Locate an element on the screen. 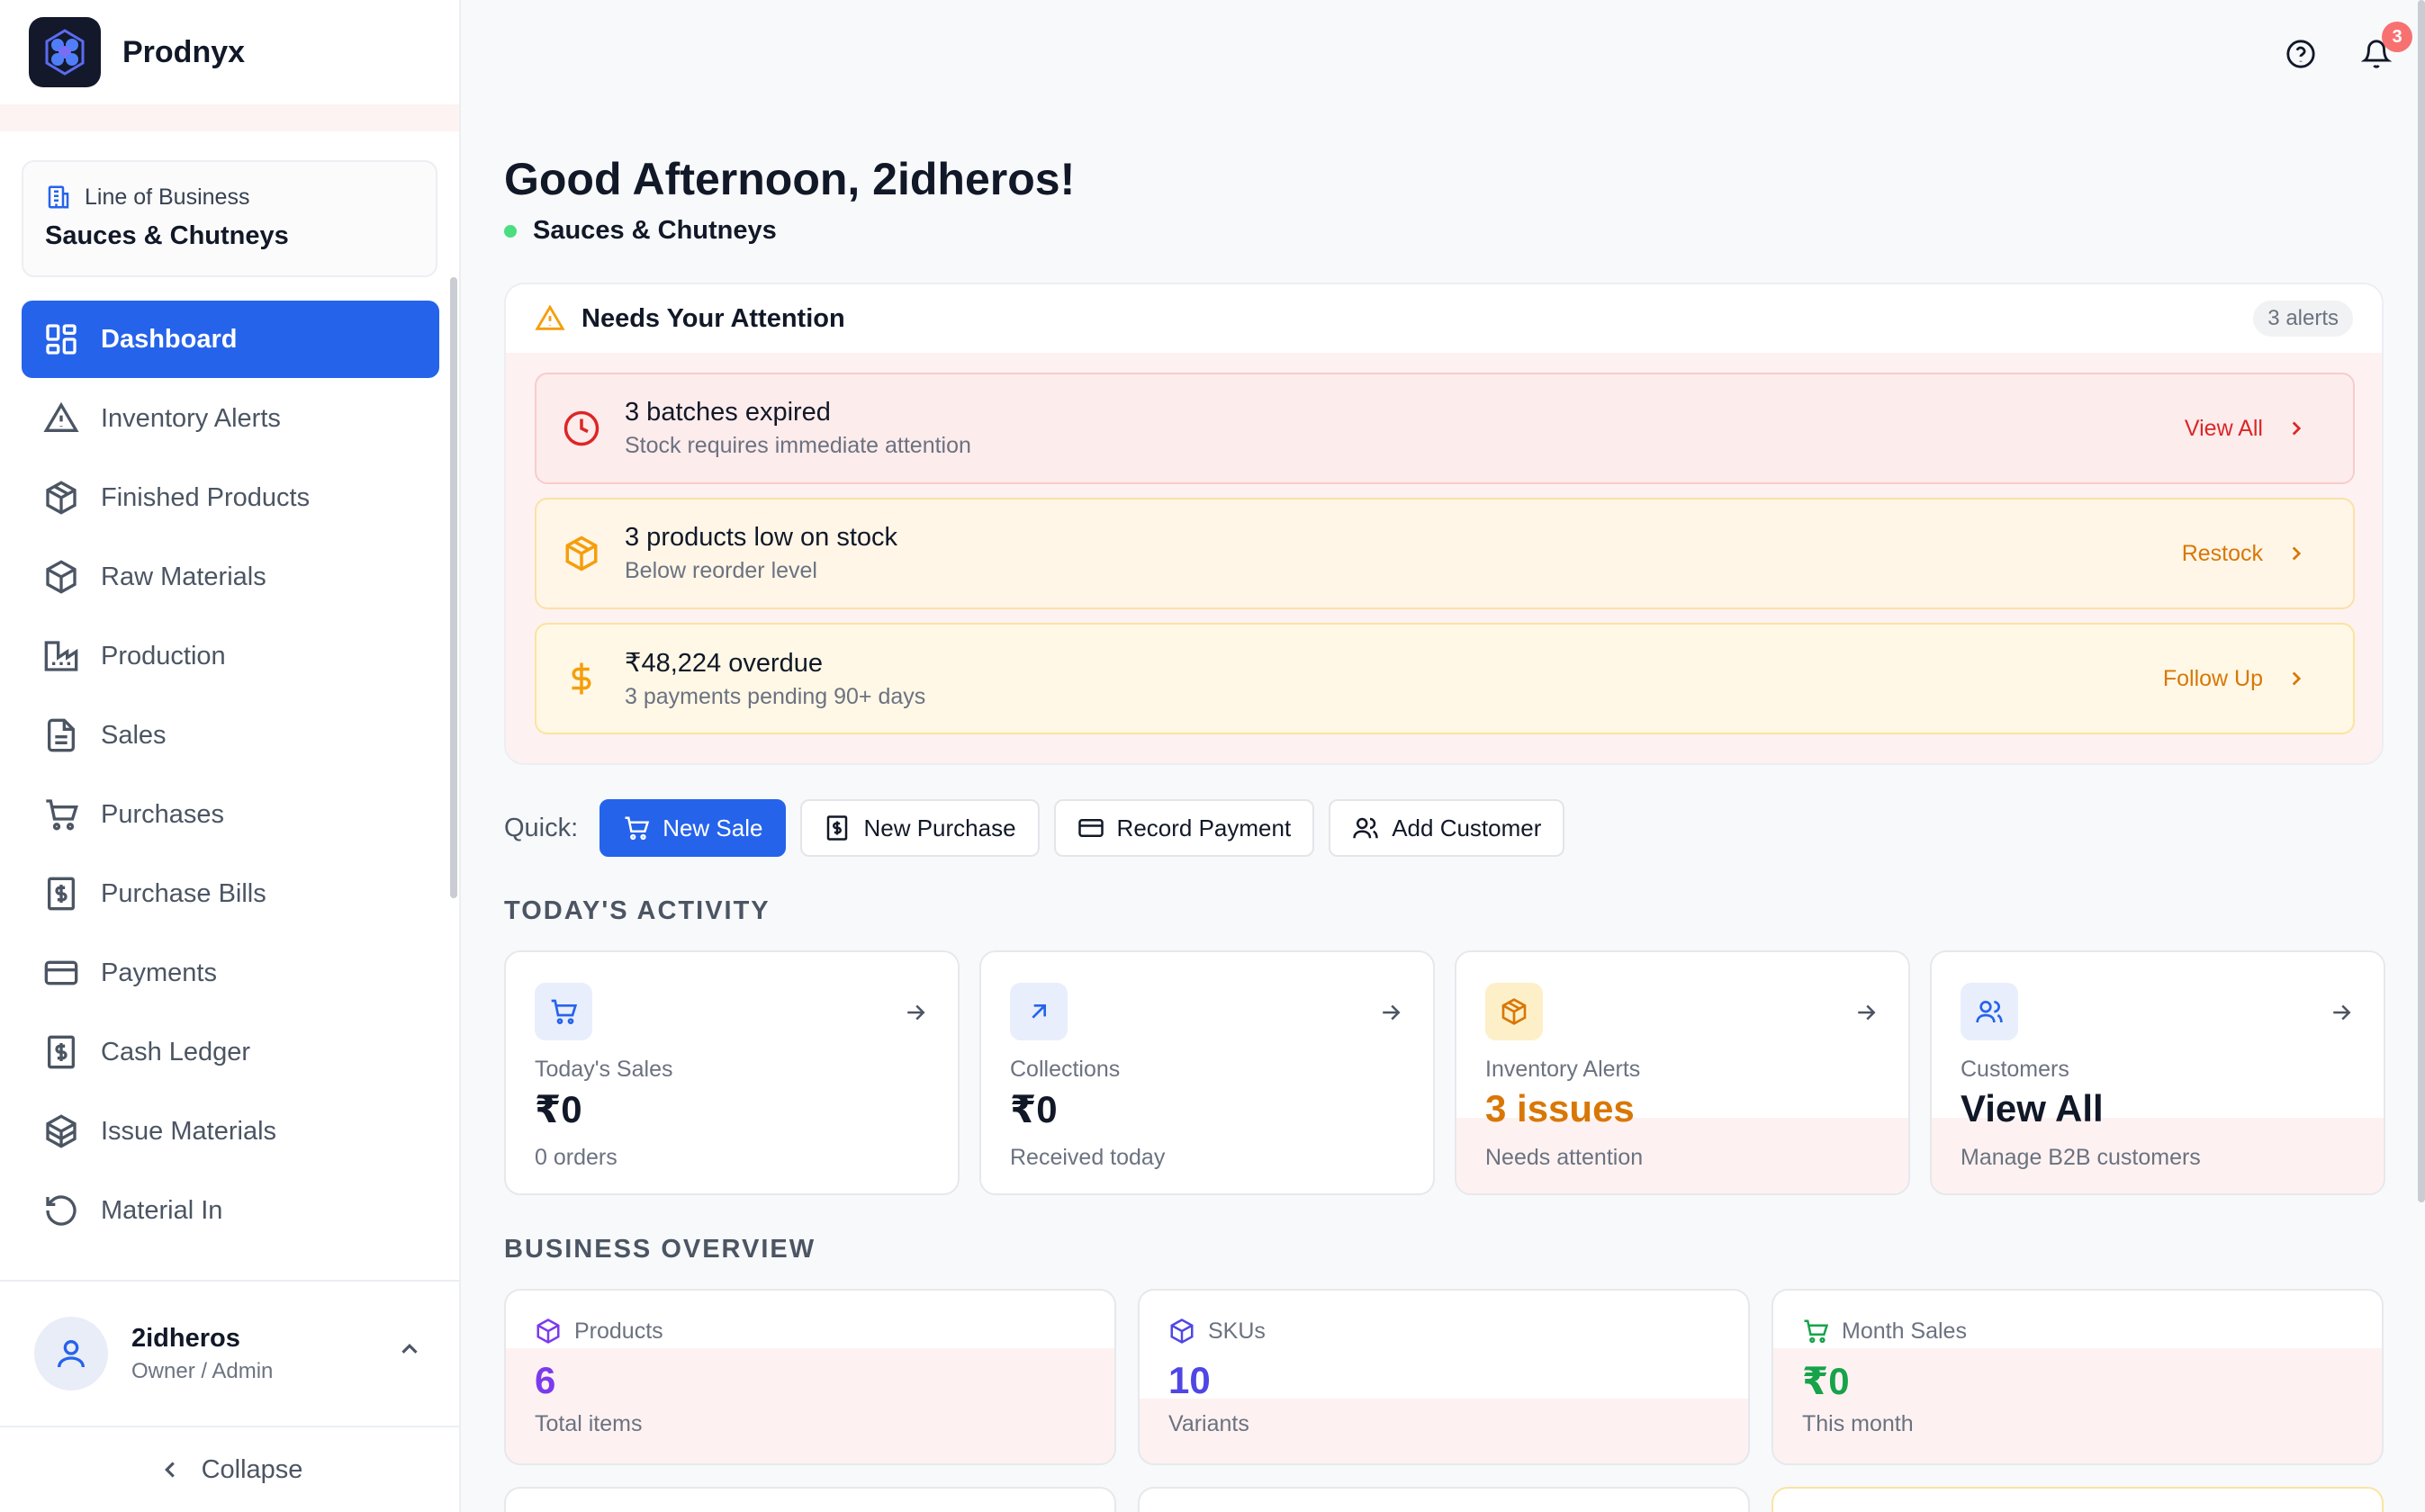 The height and width of the screenshot is (1512, 2425). sidebar-item-finished-products: Finished Products is located at coordinates (230, 498).